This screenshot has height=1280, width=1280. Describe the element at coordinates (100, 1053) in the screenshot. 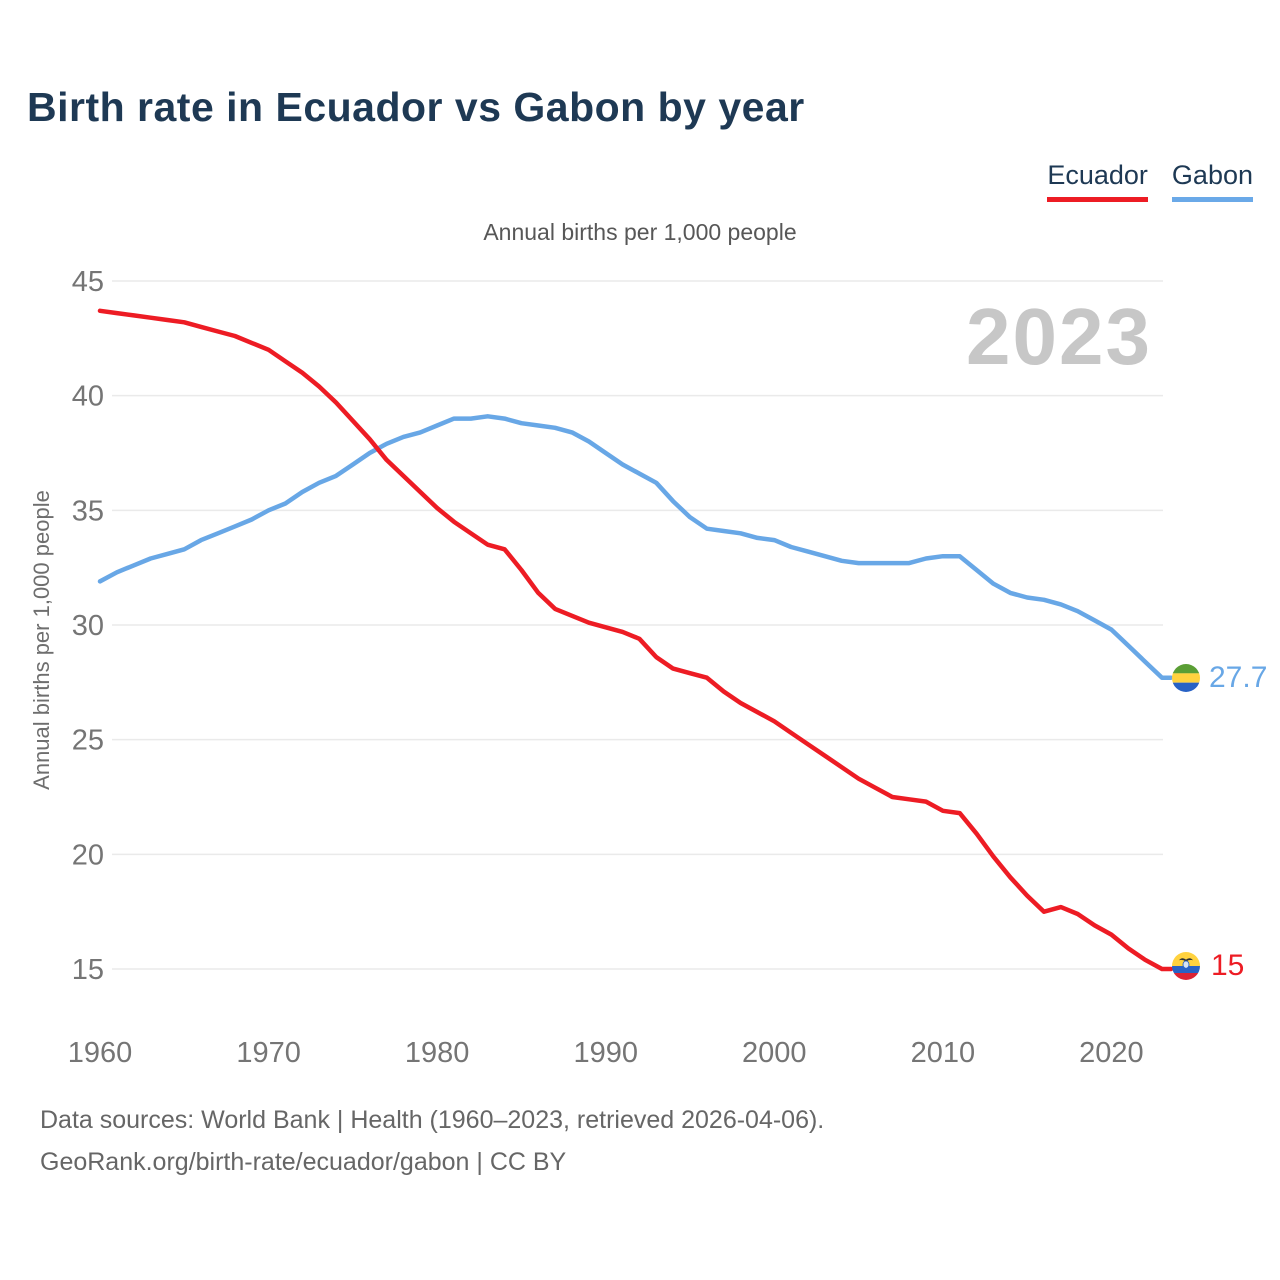

I see `x-tick-label-1960: 1960` at that location.